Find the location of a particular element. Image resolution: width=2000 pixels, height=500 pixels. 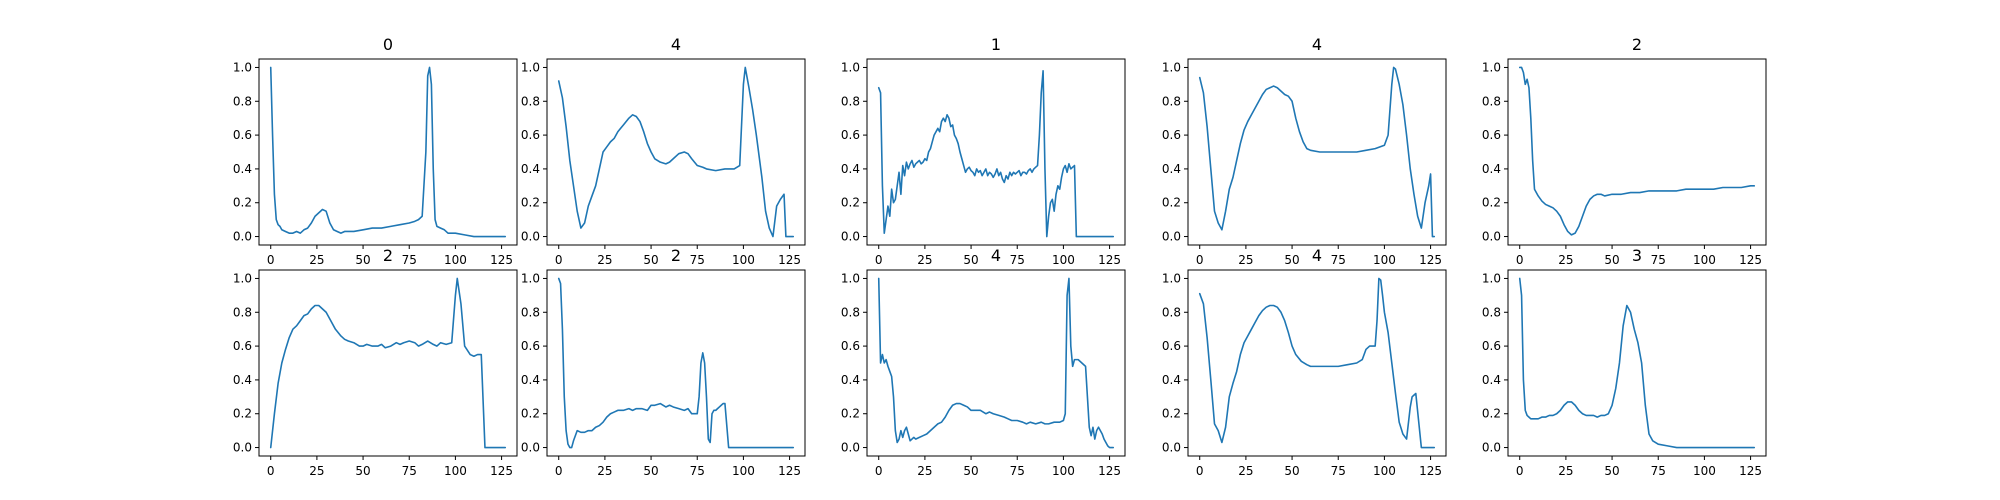

subplot-9: 3 0 25 50 75 100 125 0.0 0.2 0.4 0.6 0.8 1.0 is located at coordinates (1624, 362).